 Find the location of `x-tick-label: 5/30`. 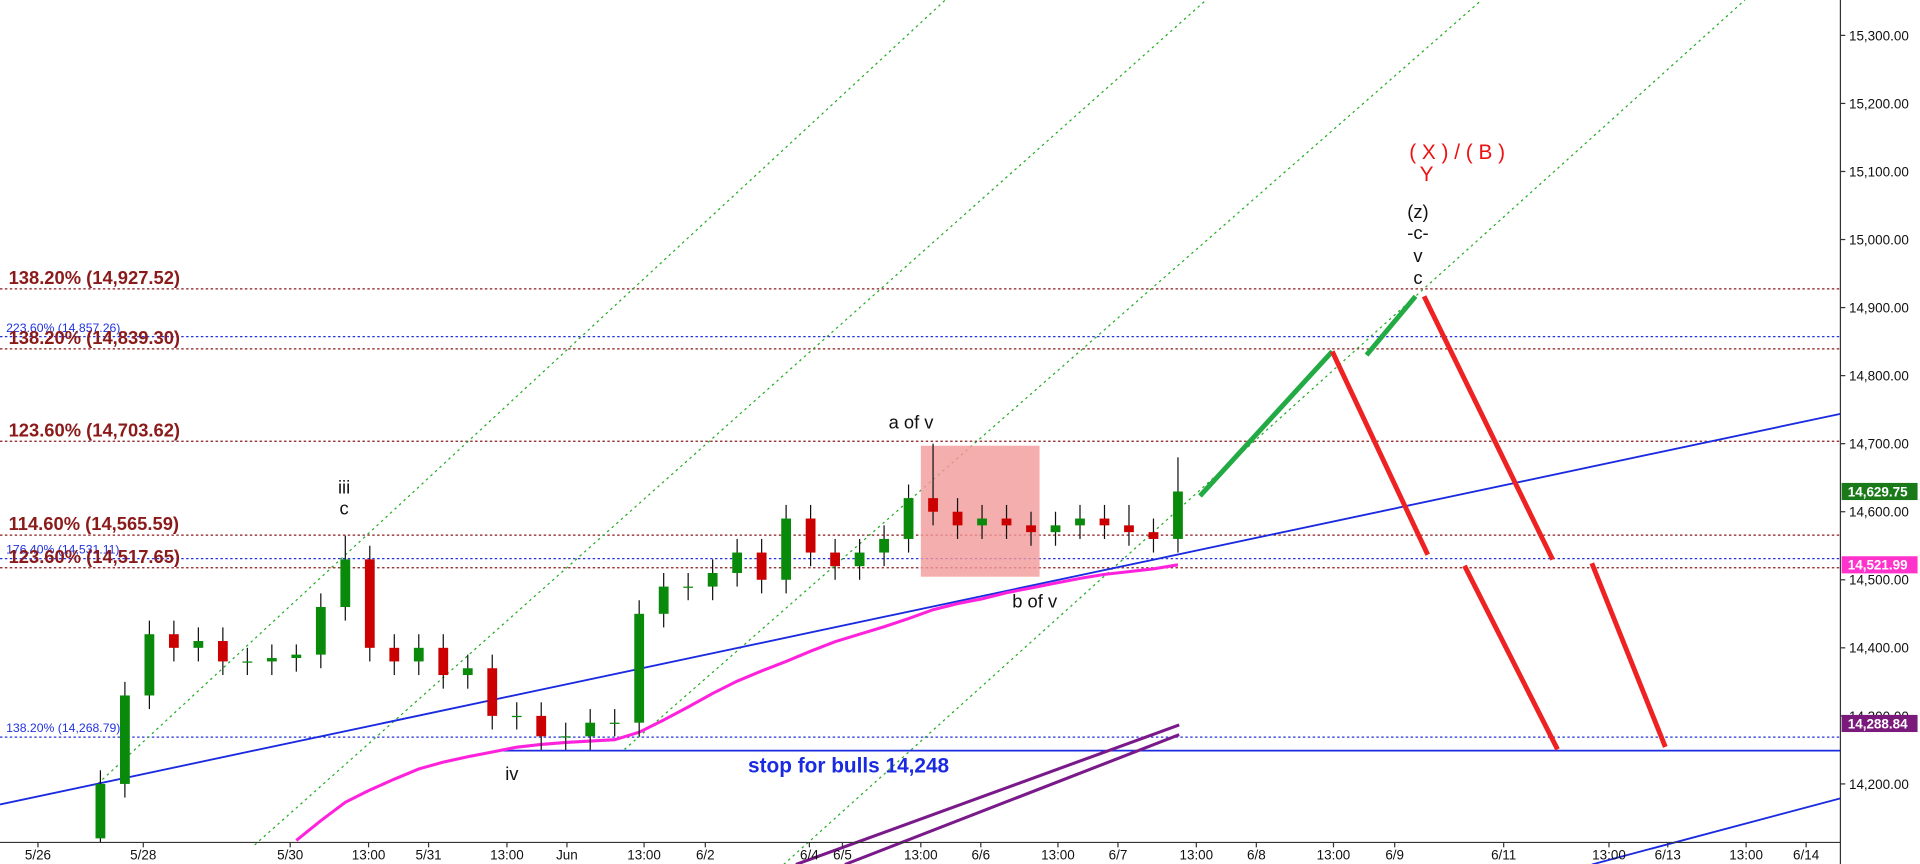

x-tick-label: 5/30 is located at coordinates (290, 855).